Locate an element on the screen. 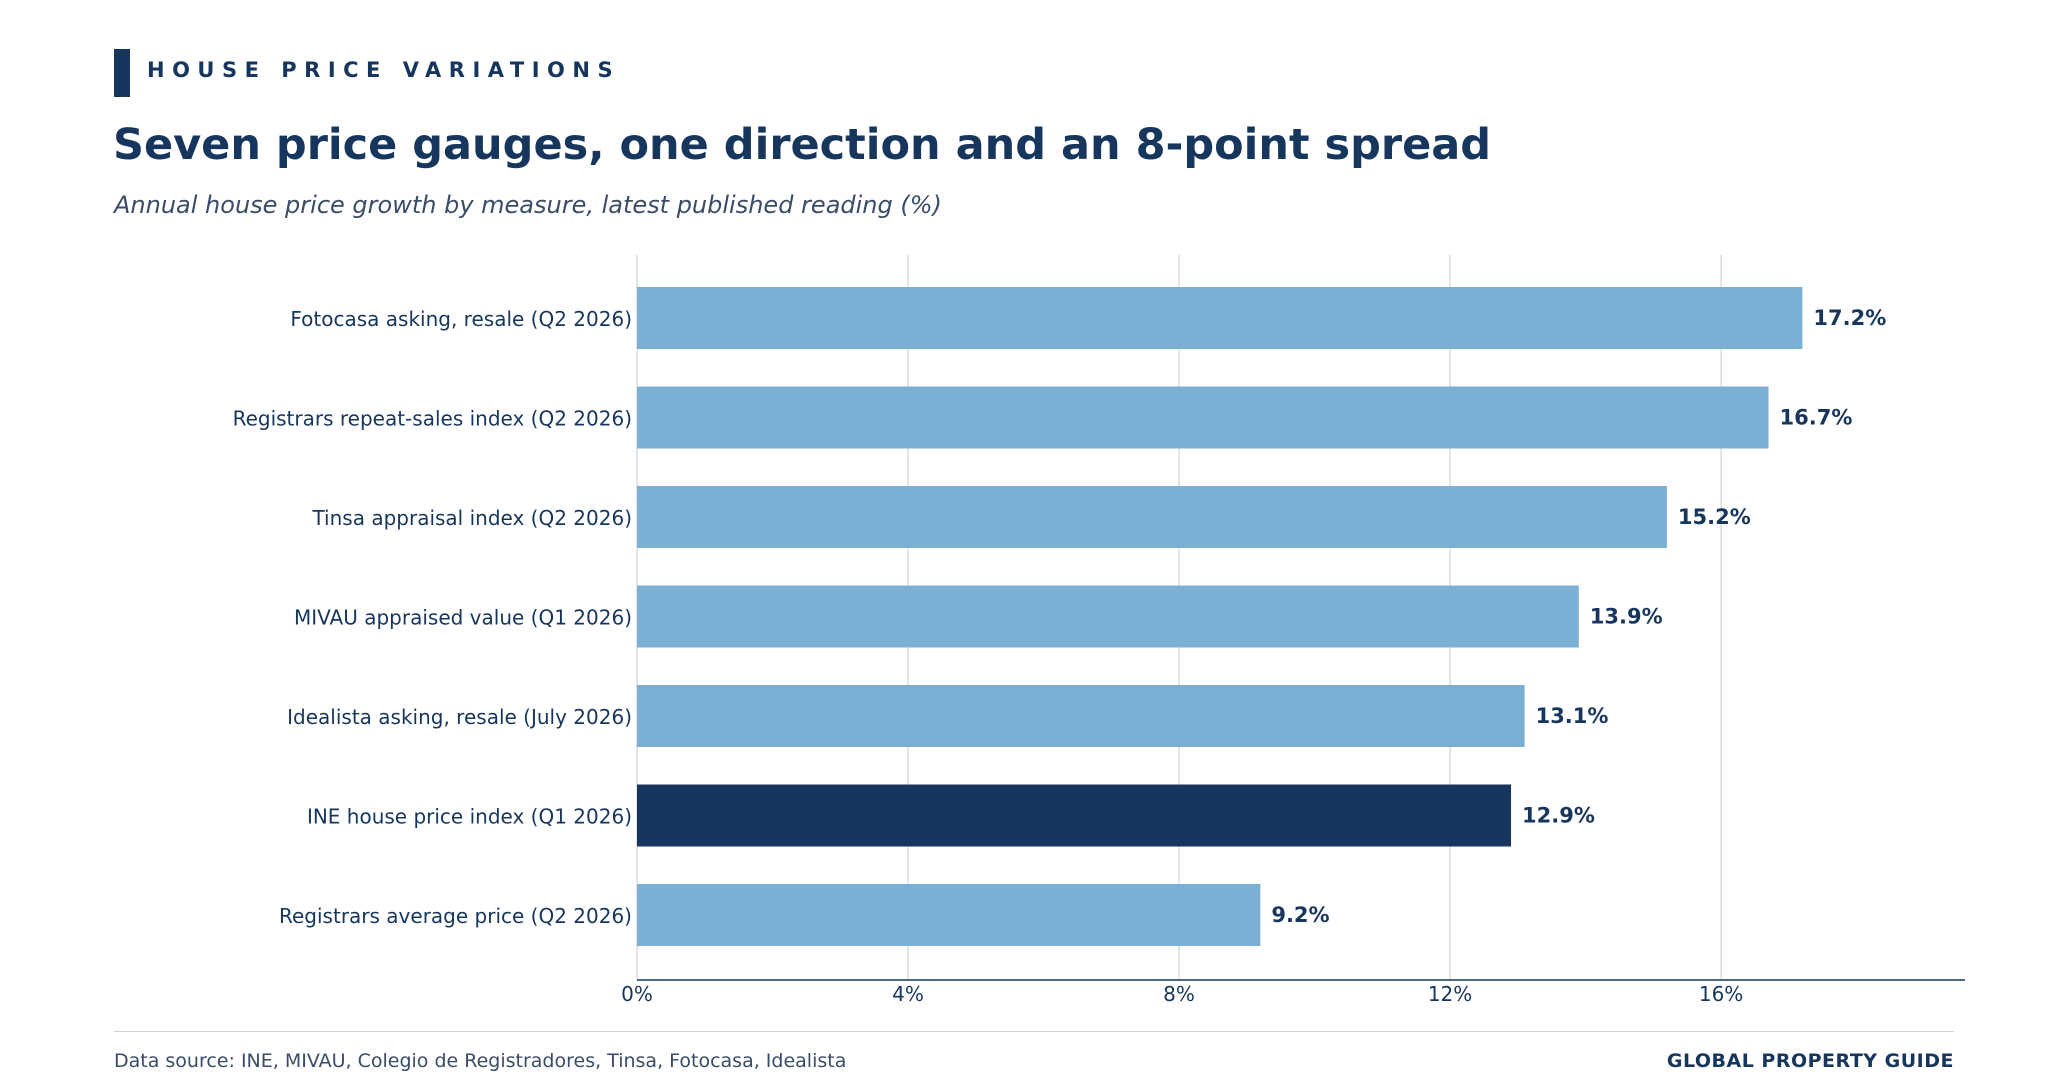  category-label: INE house price index (Q1 2026) is located at coordinates (469, 817).